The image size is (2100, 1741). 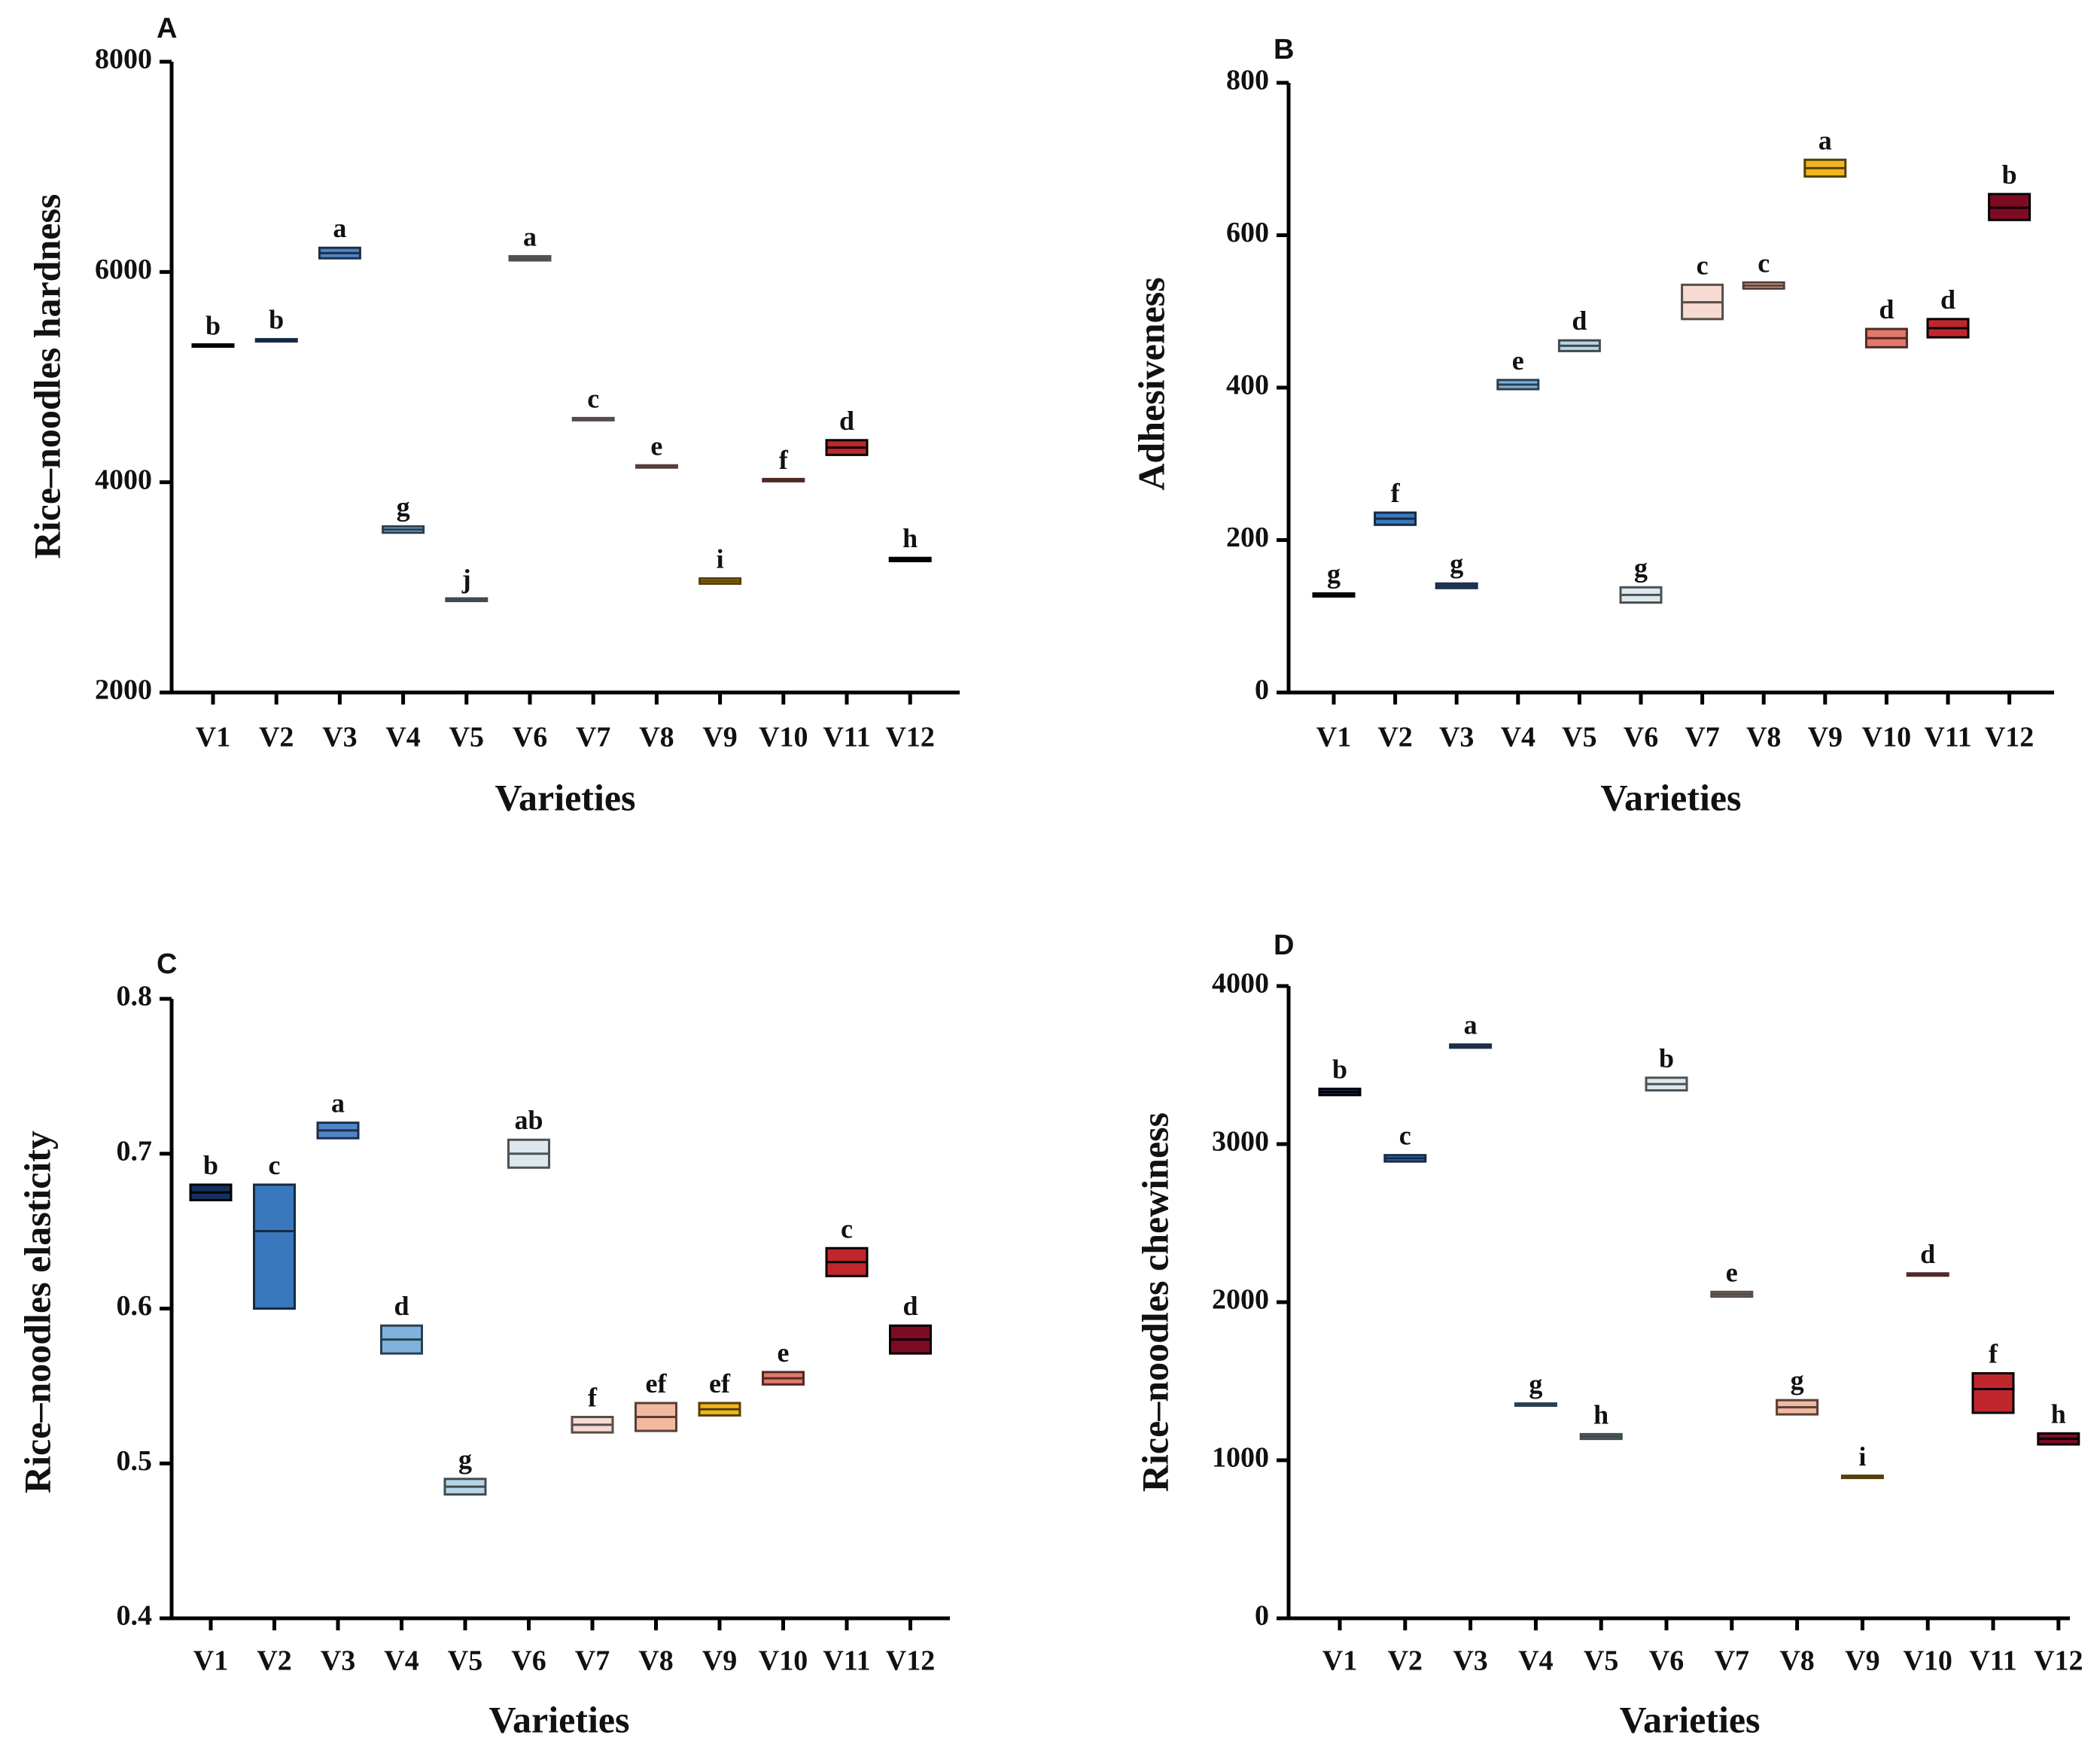 What do you see at coordinates (135, 1461) in the screenshot?
I see `y-tick-label: 0.5` at bounding box center [135, 1461].